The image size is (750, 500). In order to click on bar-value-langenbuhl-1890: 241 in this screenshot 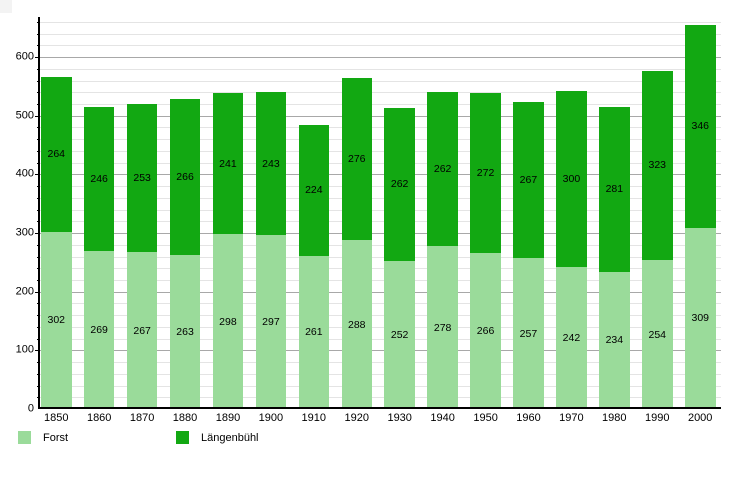, I will do `click(228, 163)`.